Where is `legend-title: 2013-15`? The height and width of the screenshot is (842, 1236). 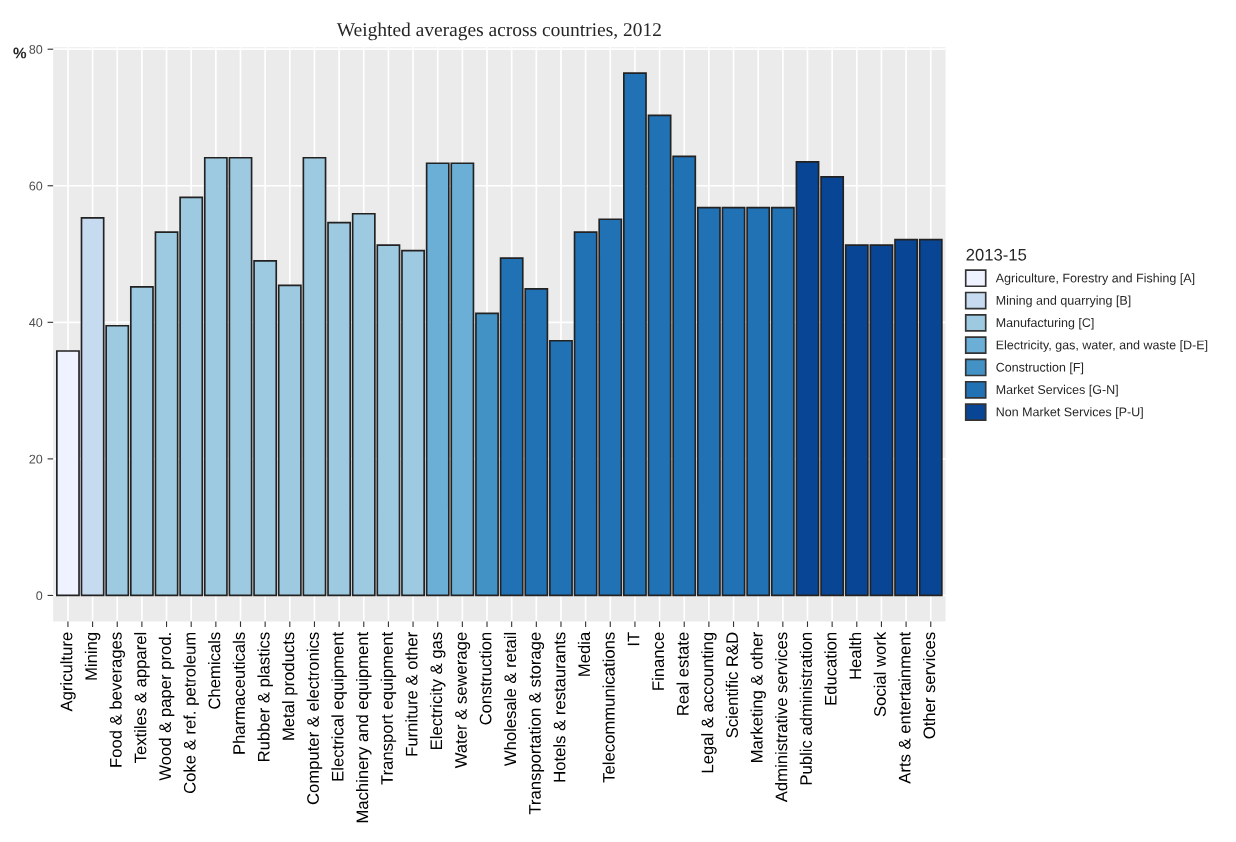
legend-title: 2013-15 is located at coordinates (996, 254).